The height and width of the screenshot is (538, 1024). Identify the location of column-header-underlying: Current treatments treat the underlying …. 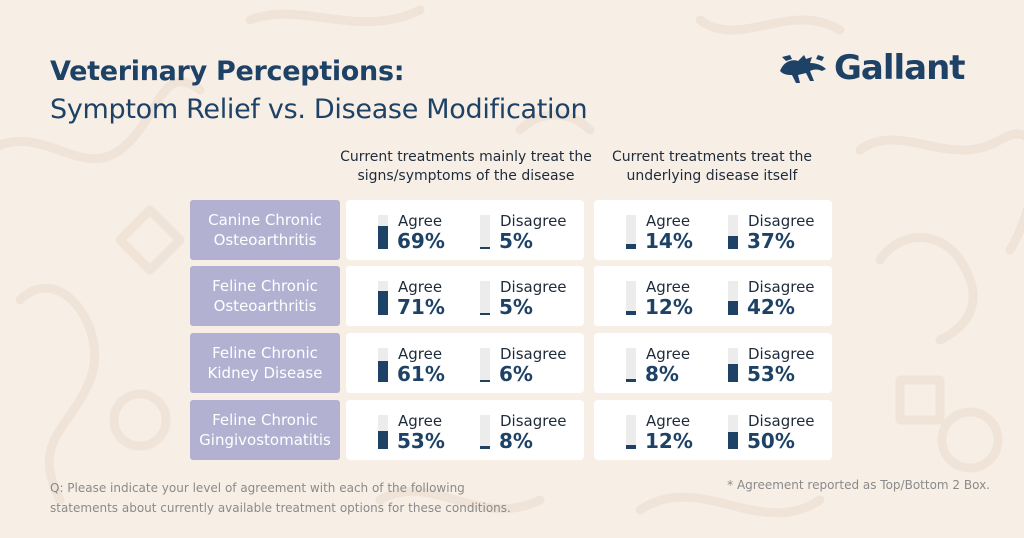
(712, 167).